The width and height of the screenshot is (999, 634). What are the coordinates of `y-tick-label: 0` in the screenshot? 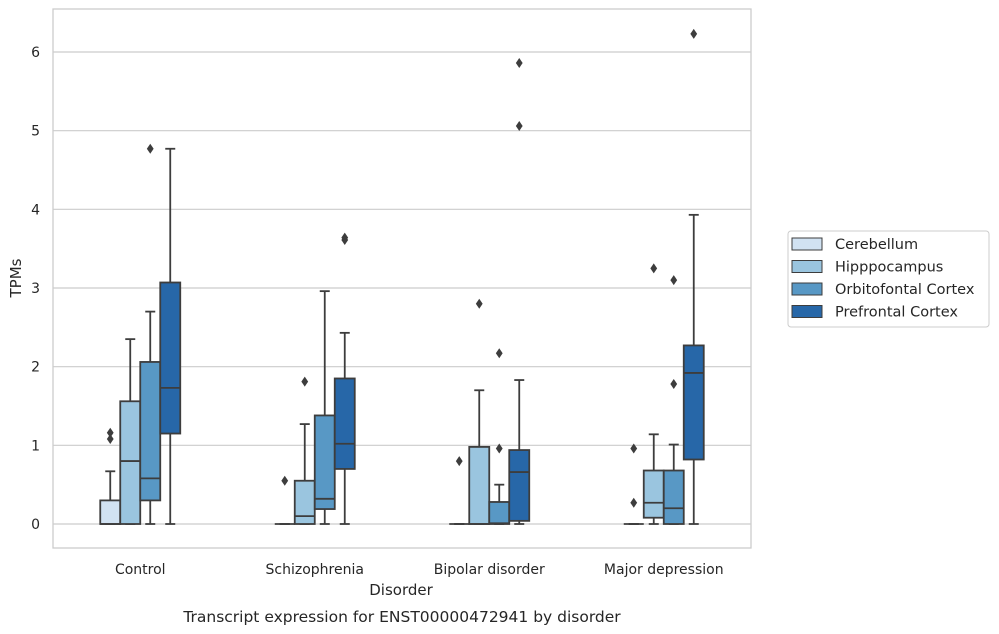 It's located at (35, 525).